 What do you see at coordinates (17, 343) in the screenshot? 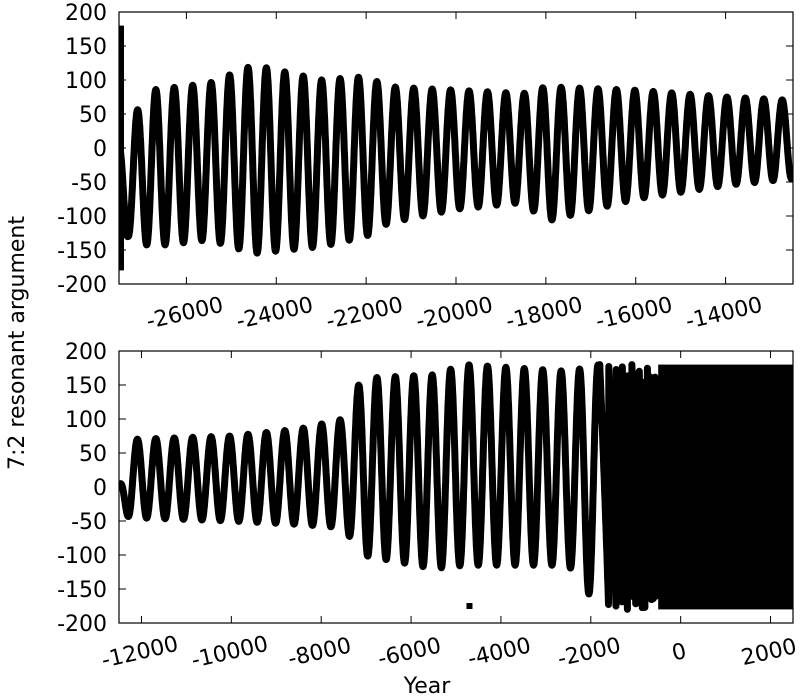
I see `y-axis-label: 7:2 resonant argument` at bounding box center [17, 343].